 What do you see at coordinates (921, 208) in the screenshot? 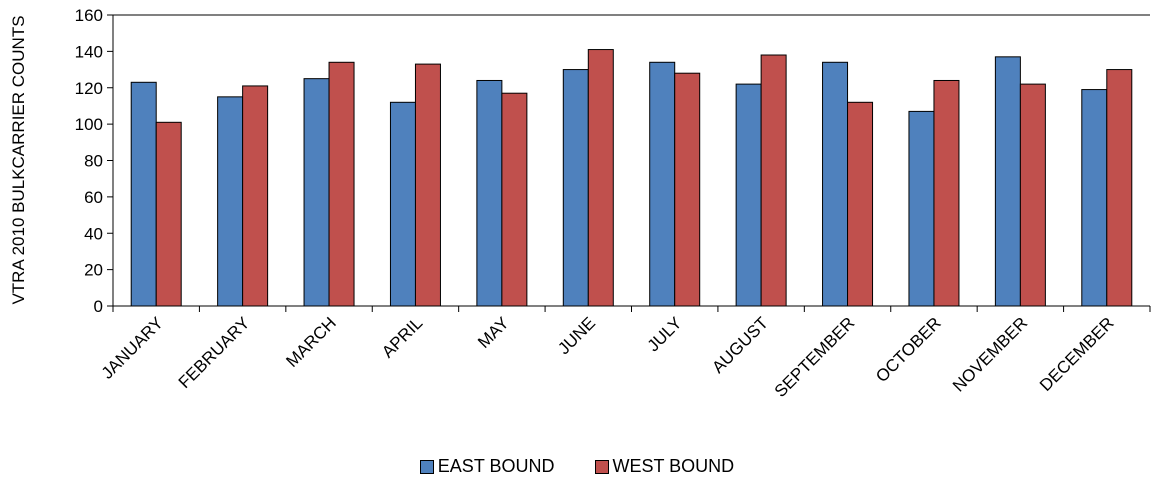
I see `bar-east-bound-october` at bounding box center [921, 208].